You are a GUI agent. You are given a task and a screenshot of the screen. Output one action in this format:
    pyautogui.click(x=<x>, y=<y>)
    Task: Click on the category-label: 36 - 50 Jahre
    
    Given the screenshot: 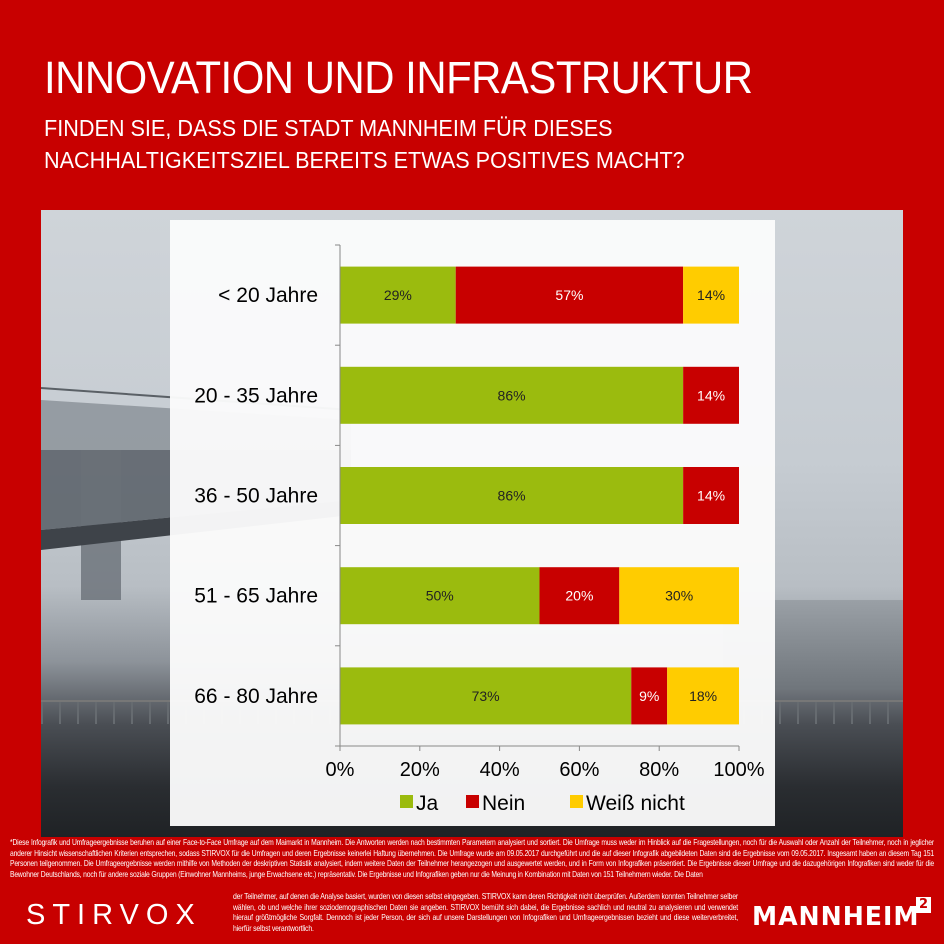 What is the action you would take?
    pyautogui.click(x=256, y=496)
    